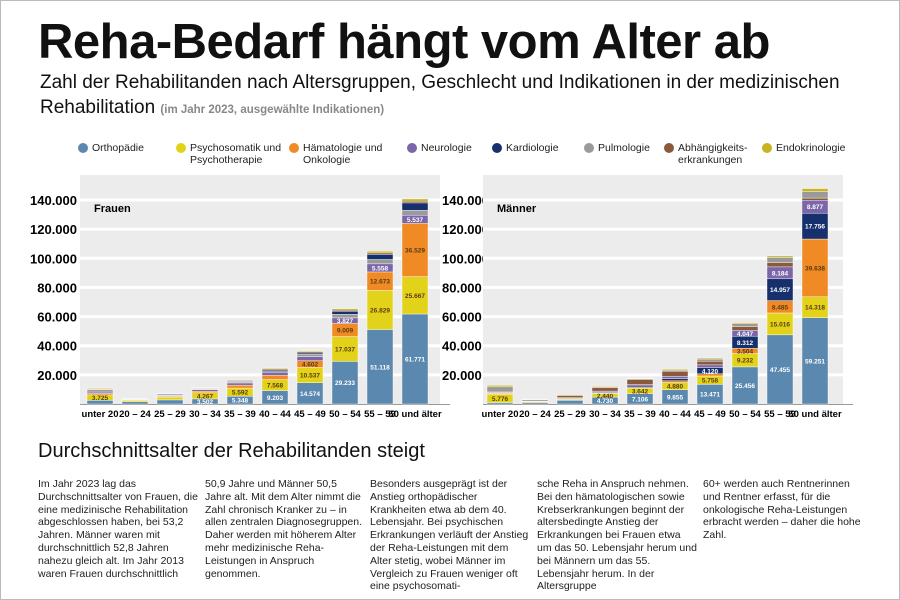  Describe the element at coordinates (745, 351) in the screenshot. I see `data-label: 3.504` at that location.